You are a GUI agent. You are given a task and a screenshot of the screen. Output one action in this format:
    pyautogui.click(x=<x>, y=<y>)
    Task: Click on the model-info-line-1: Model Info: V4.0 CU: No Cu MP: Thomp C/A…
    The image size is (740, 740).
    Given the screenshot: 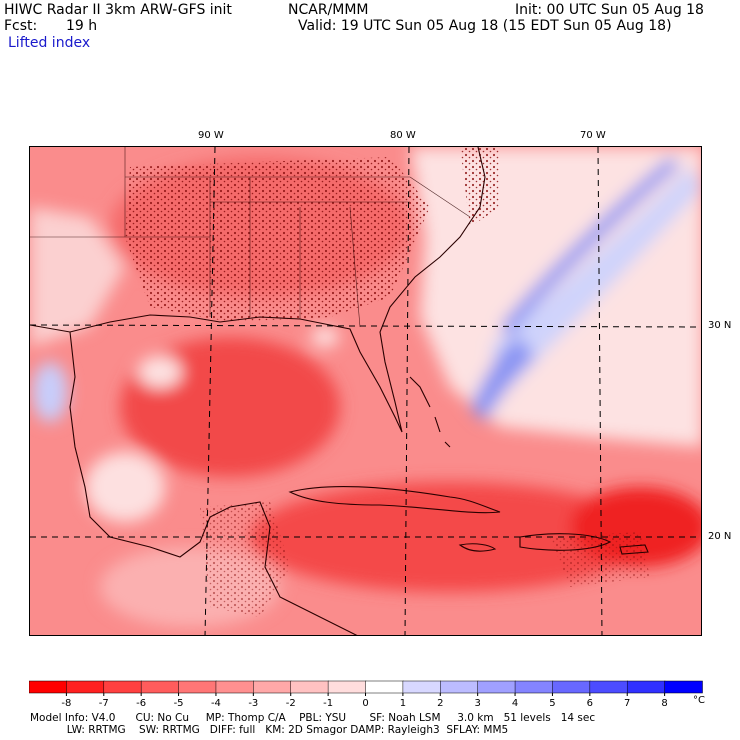 What is the action you would take?
    pyautogui.click(x=313, y=718)
    